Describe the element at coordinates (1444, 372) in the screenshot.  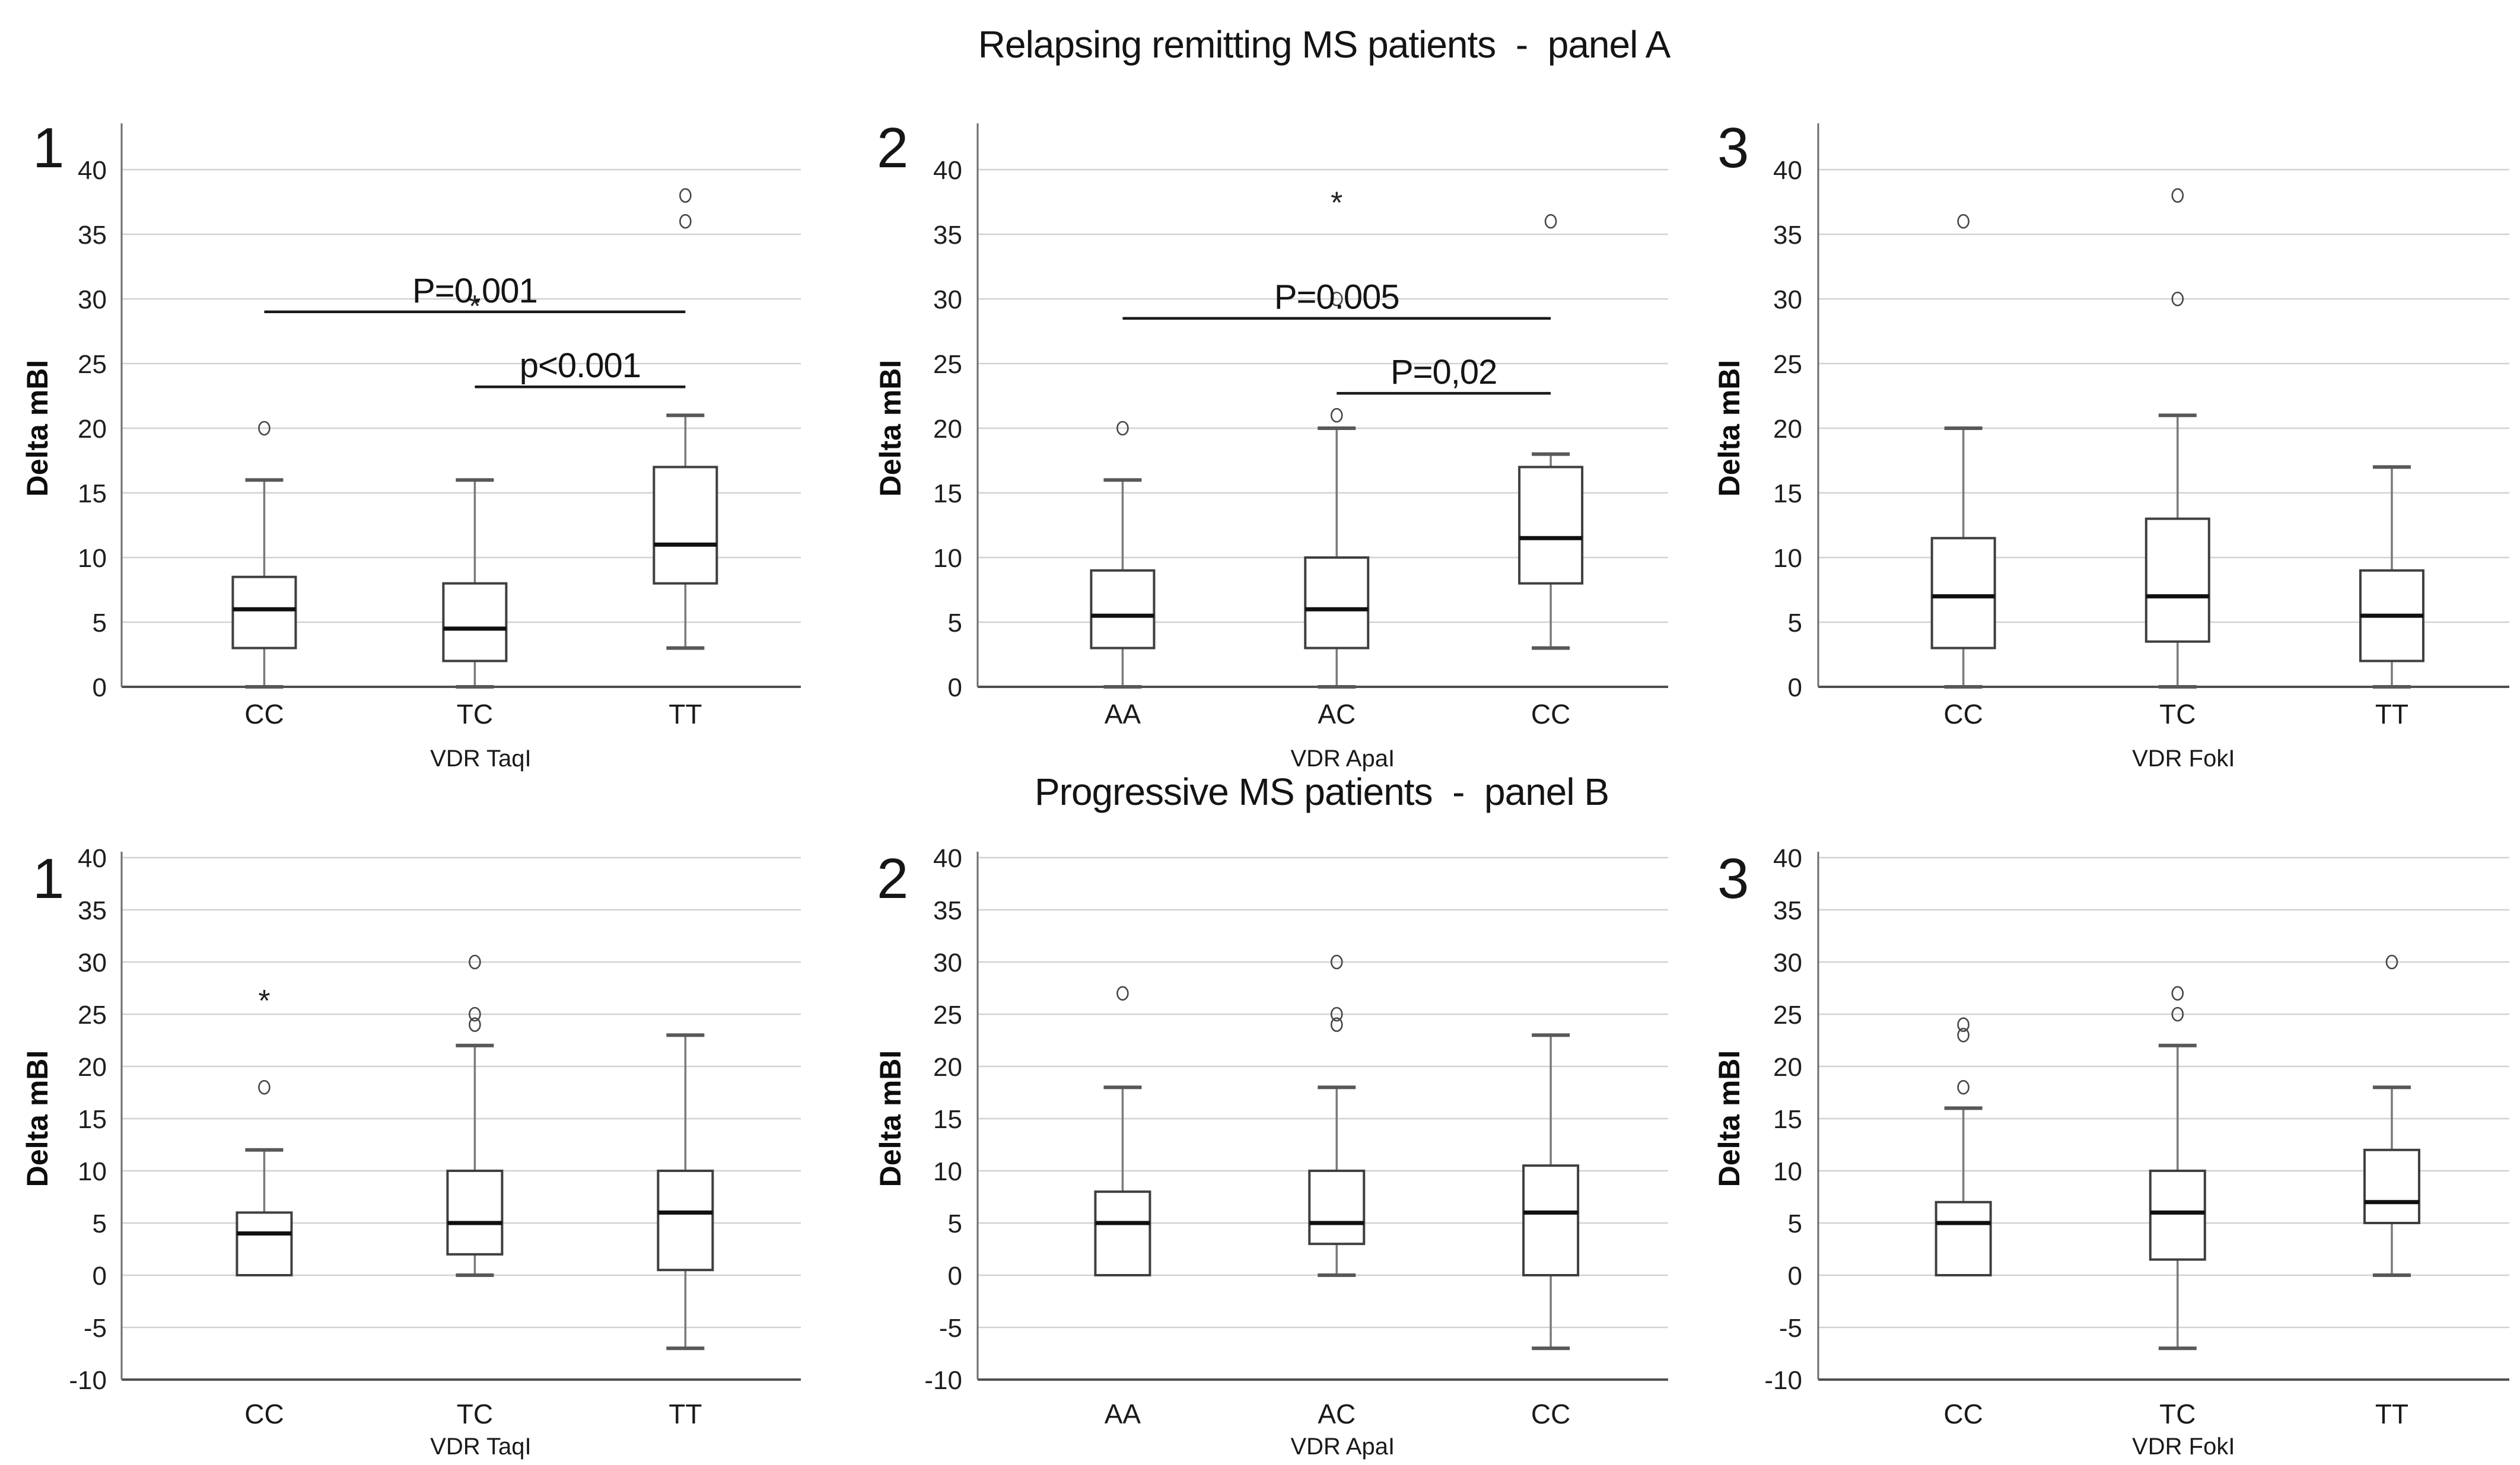
I see `significance-label: P=0,02` at that location.